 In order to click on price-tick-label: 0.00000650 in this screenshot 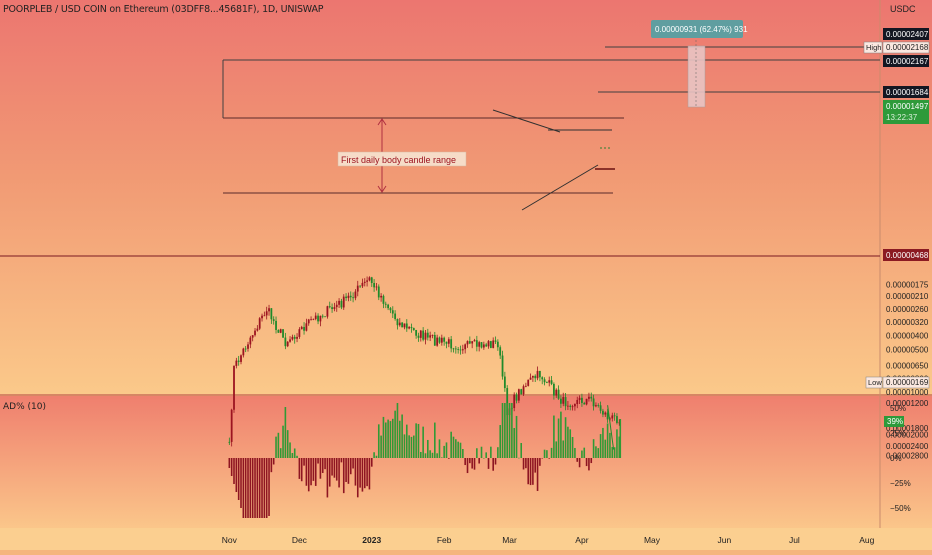, I will do `click(907, 365)`.